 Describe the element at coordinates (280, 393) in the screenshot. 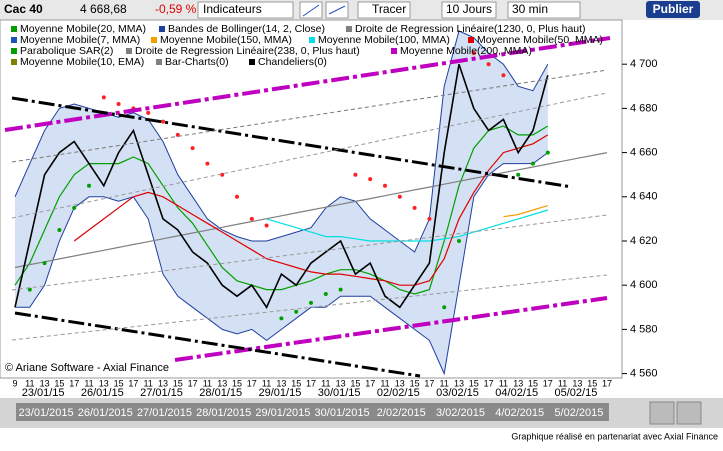

I see `day-label: 29/01/15` at that location.